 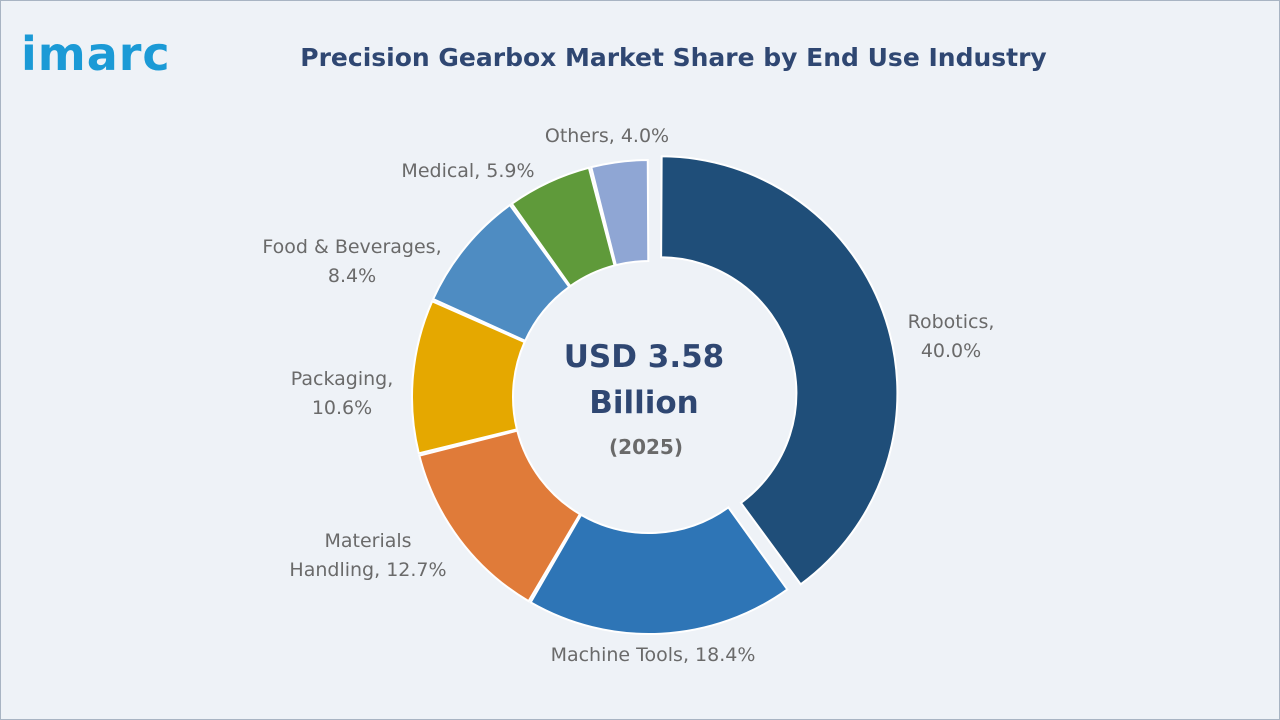 What do you see at coordinates (951, 336) in the screenshot?
I see `label-robotics: Robotics, 40.0%` at bounding box center [951, 336].